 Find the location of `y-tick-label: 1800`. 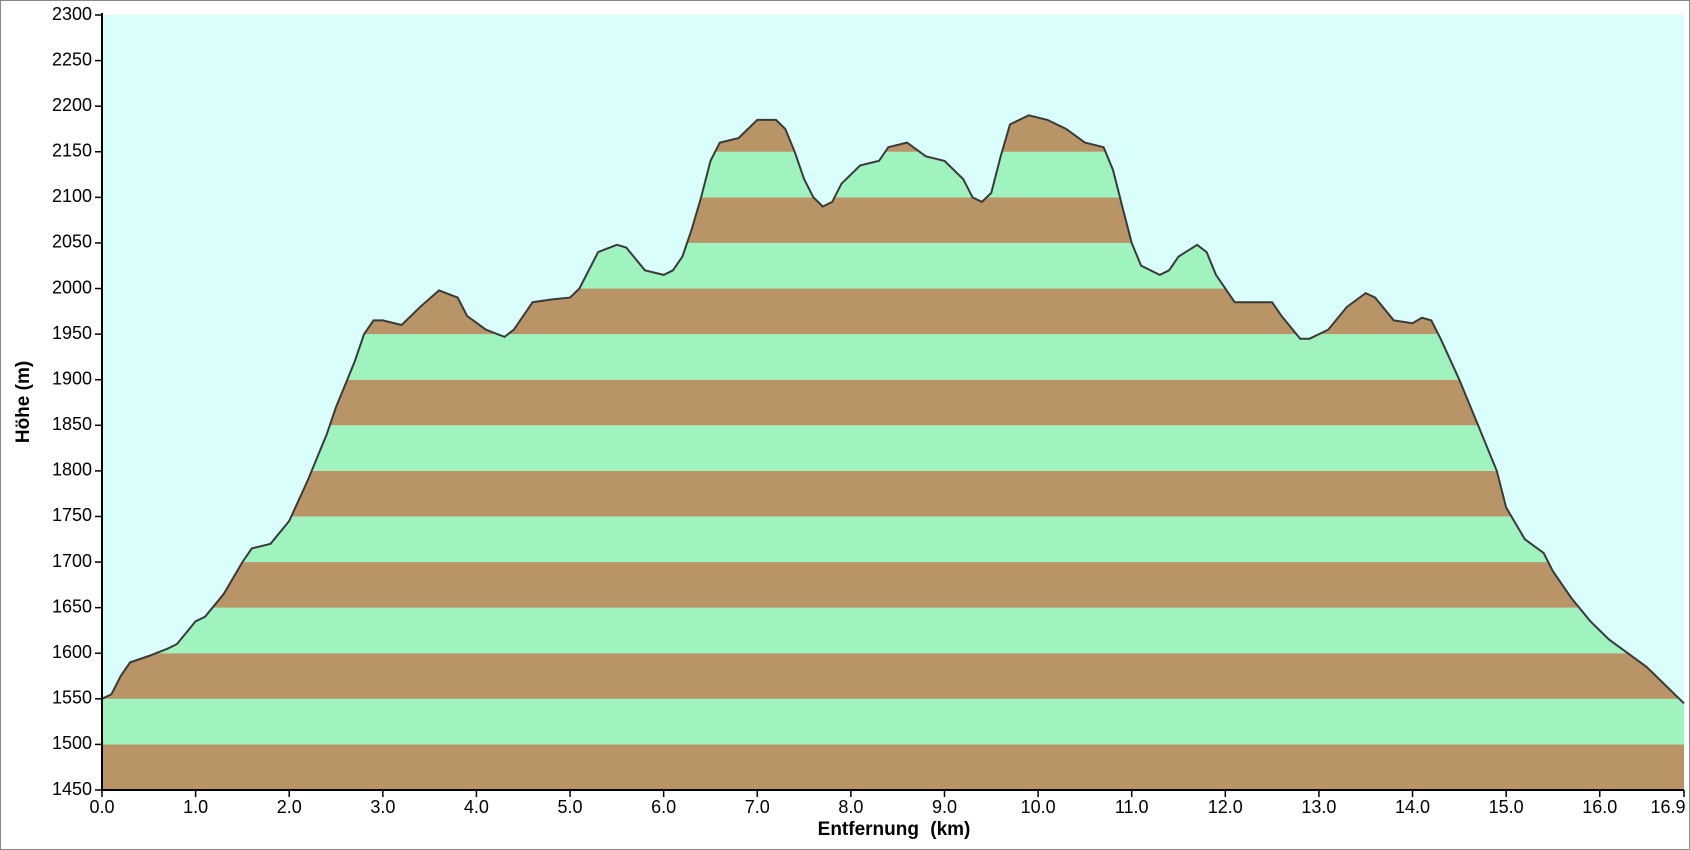

y-tick-label: 1800 is located at coordinates (72, 470).